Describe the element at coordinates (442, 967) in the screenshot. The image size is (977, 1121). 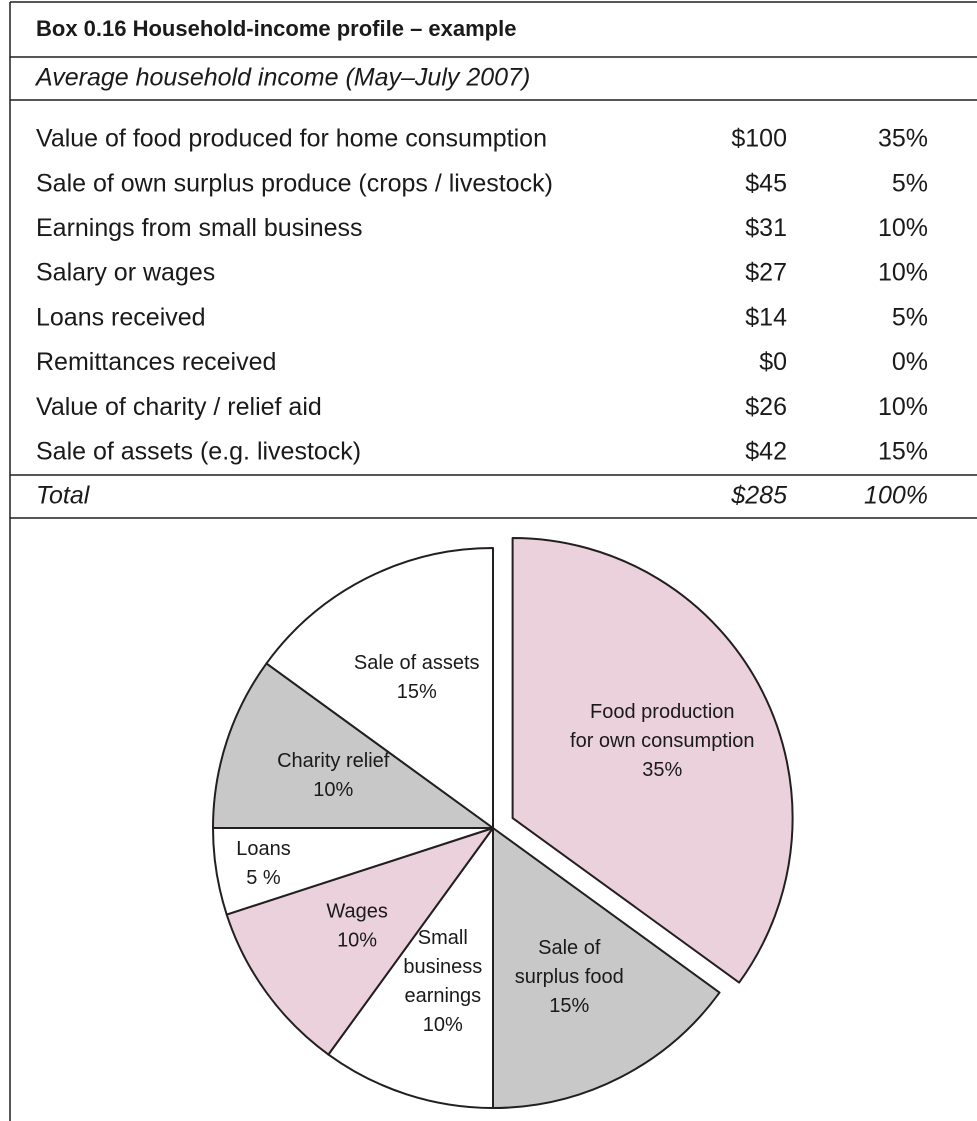
I see `slice-label: business` at that location.